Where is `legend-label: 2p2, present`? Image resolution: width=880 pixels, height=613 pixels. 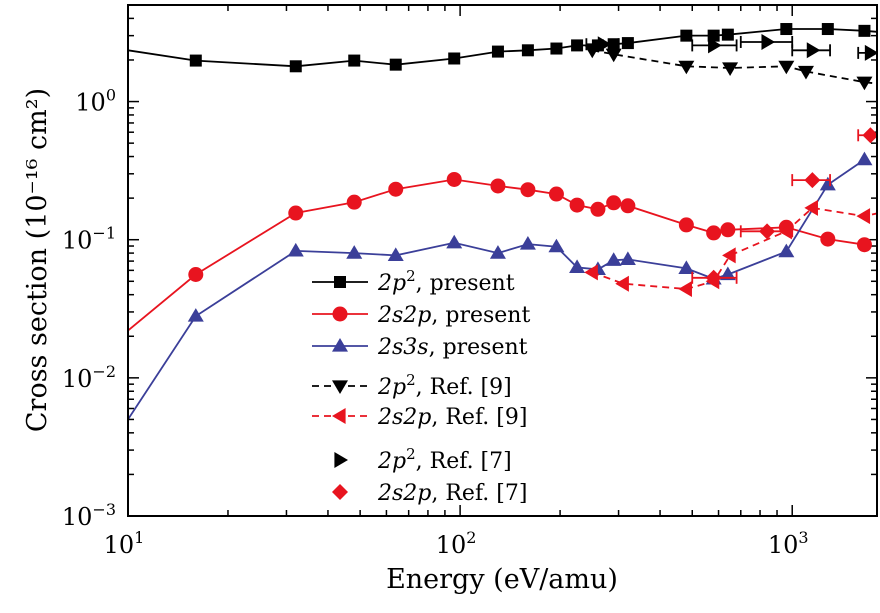
legend-label: 2p2, present is located at coordinates (446, 281).